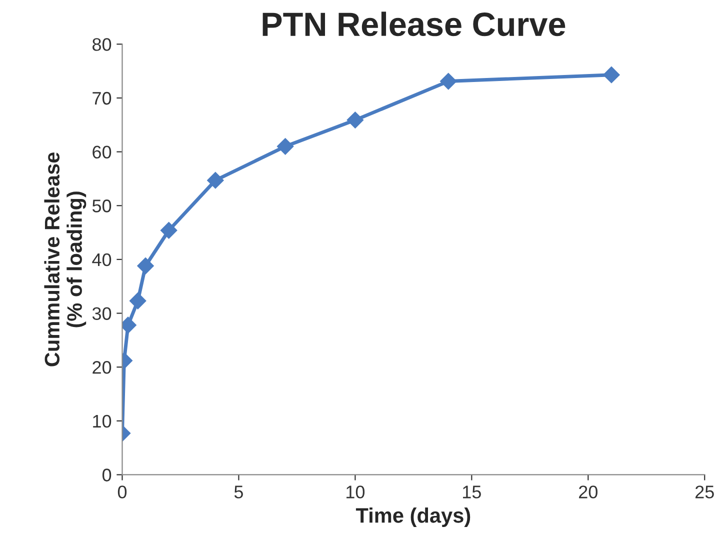 This screenshot has width=719, height=552. What do you see at coordinates (102, 206) in the screenshot?
I see `y-tick-label: 50` at bounding box center [102, 206].